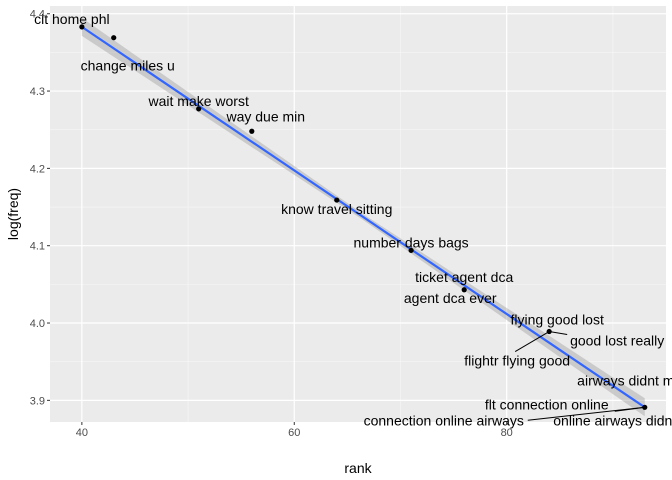  Describe the element at coordinates (557, 320) in the screenshot. I see `point-label: flying good lost` at that location.